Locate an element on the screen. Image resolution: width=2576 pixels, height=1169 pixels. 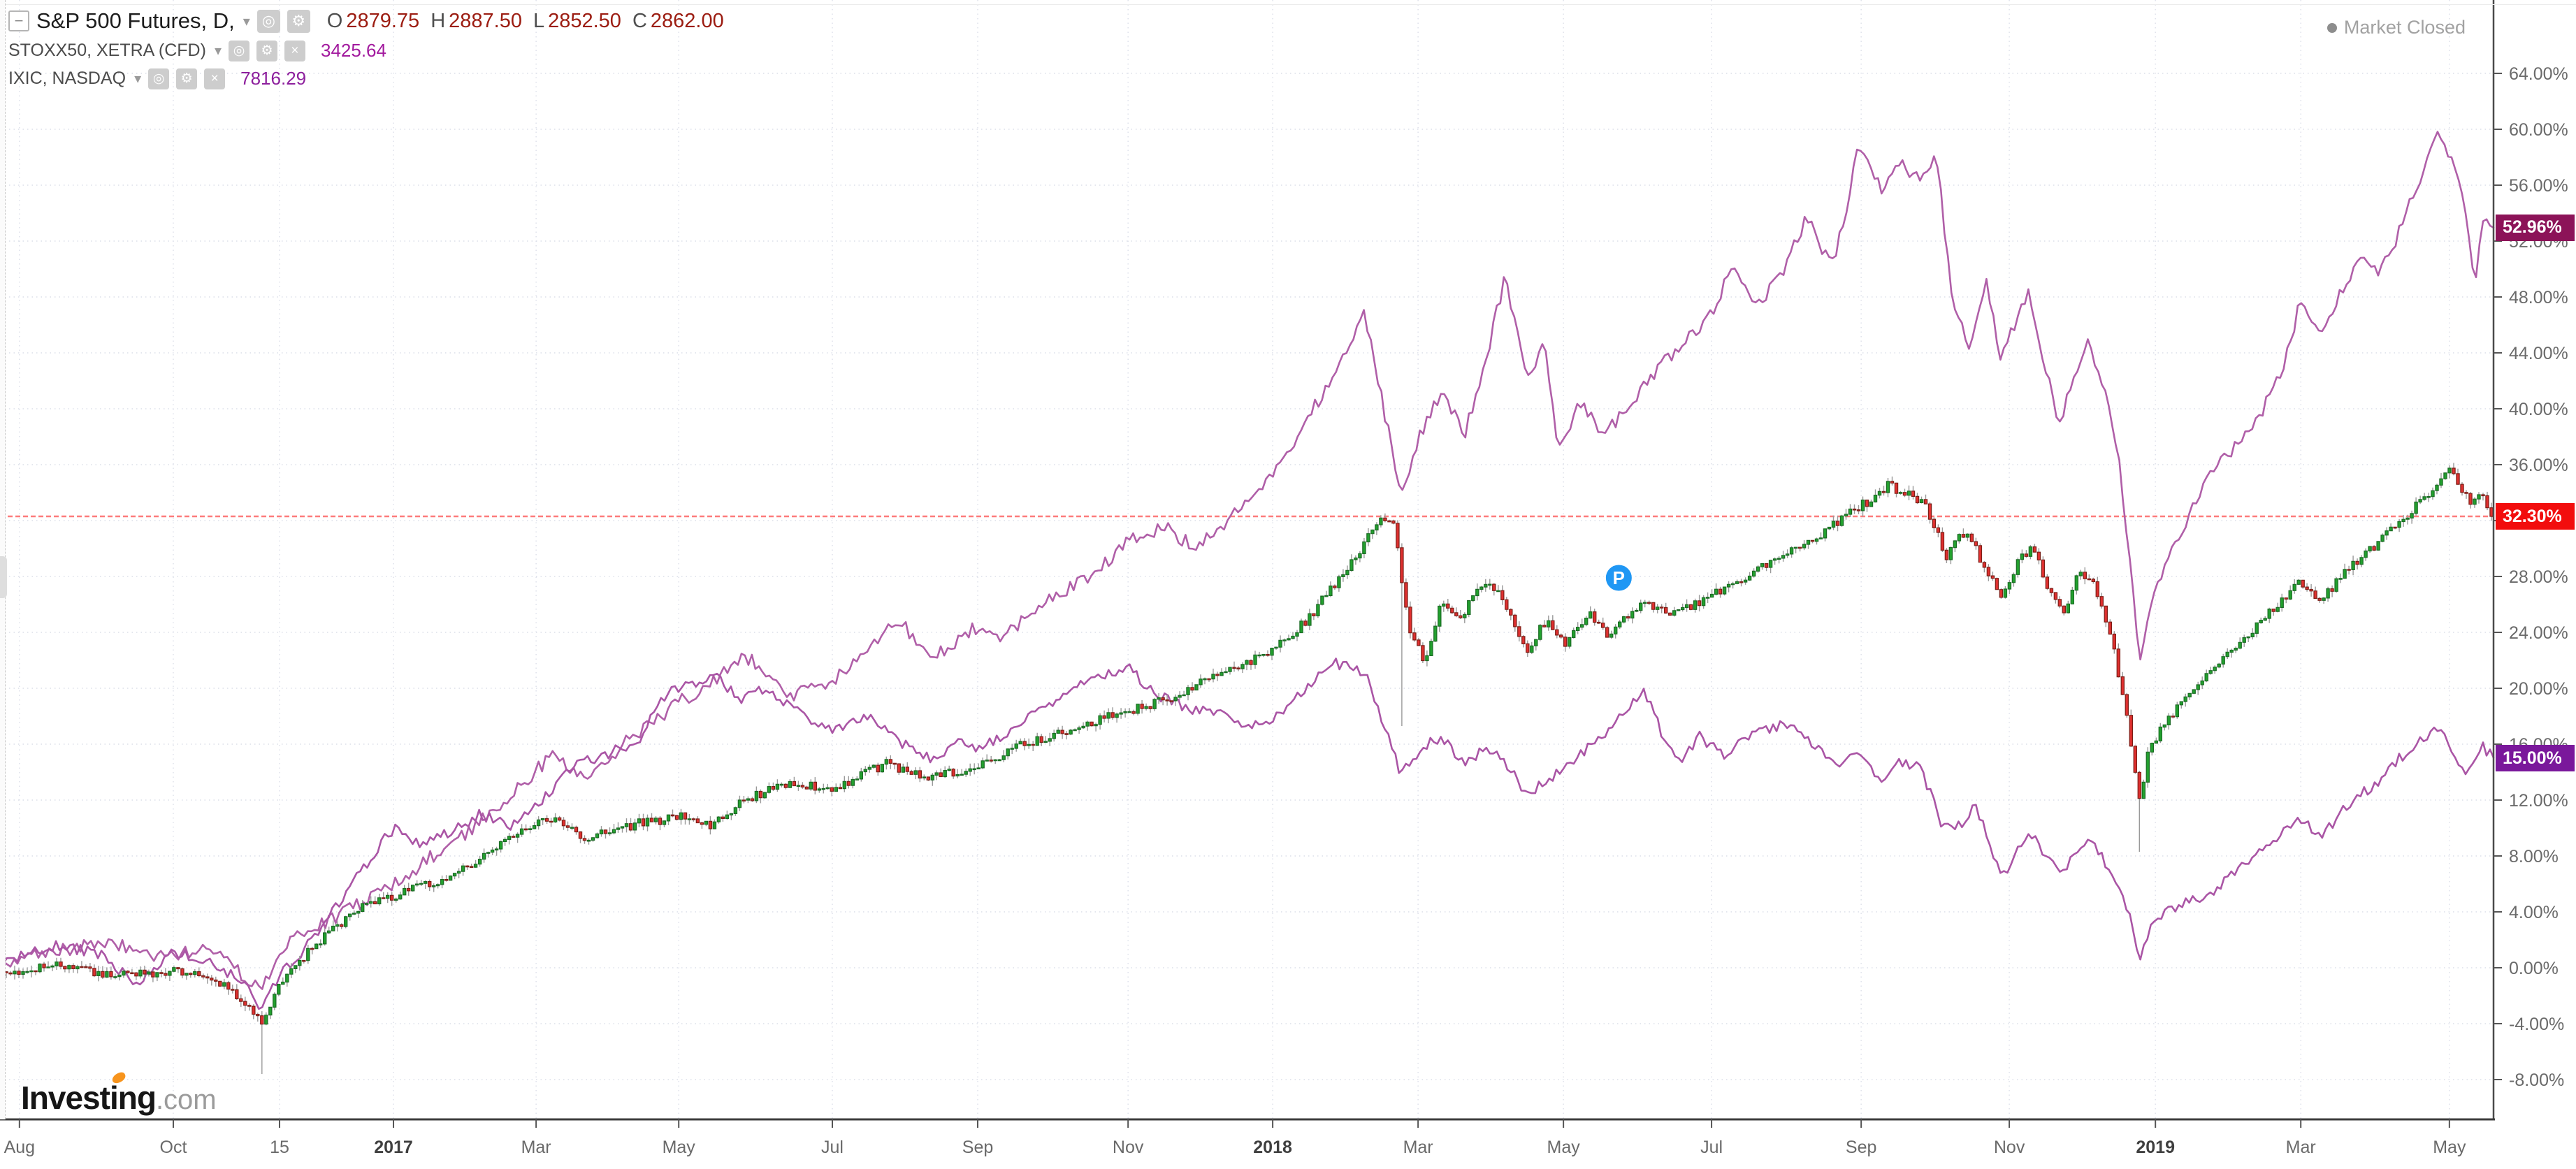
axis-badge-ixic: 52.96% is located at coordinates (2535, 227).